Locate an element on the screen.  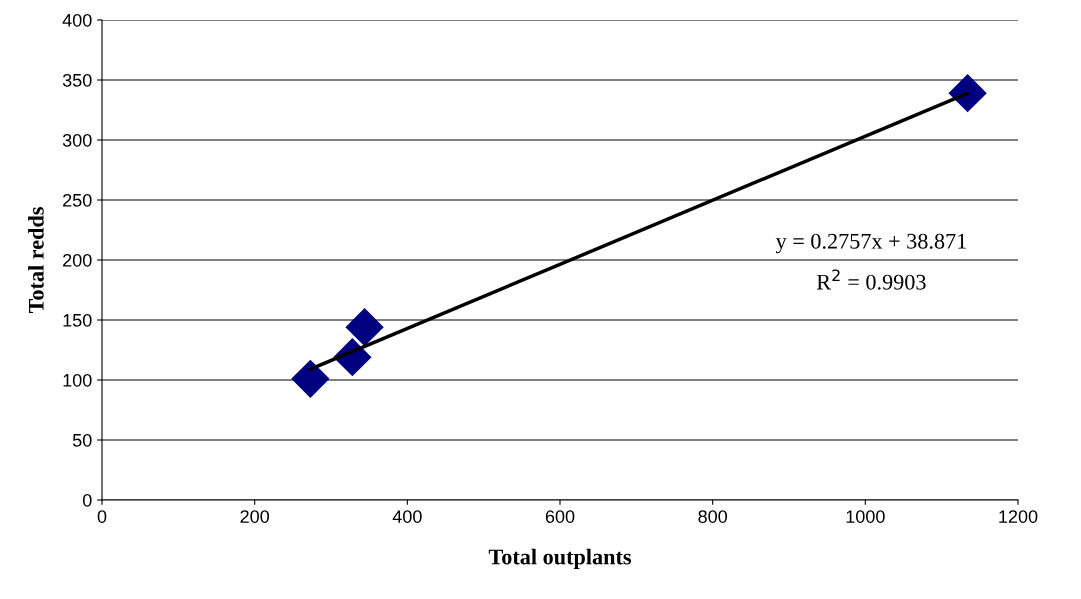
y-tick-label: 250 is located at coordinates (77, 200).